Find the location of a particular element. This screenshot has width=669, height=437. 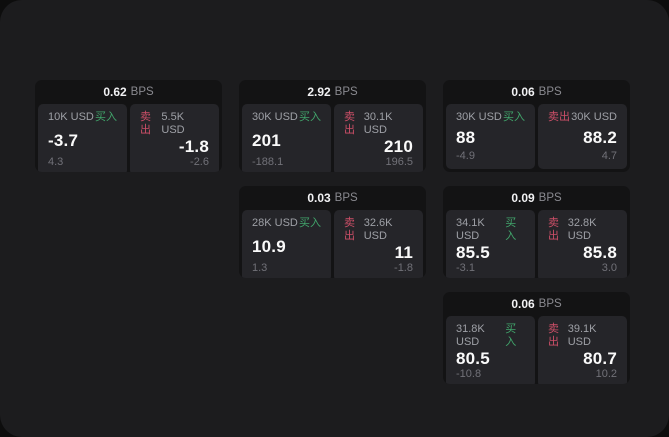

buy-price: 10.9 is located at coordinates (269, 246).